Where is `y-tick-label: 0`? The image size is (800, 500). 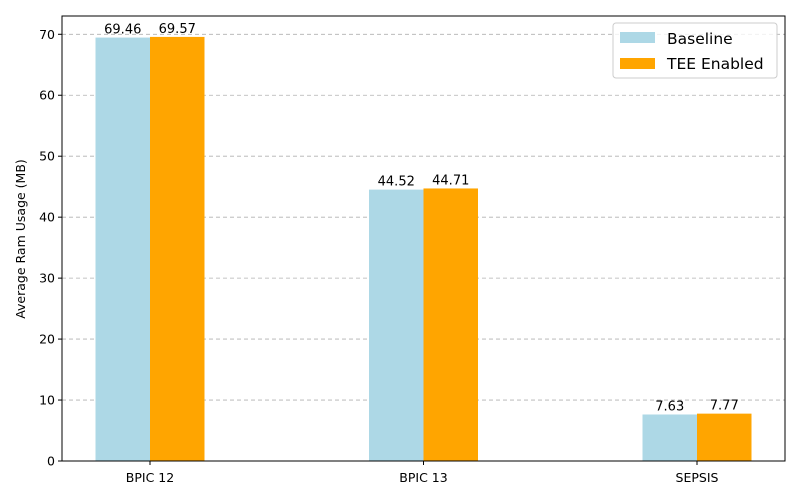
y-tick-label: 0 is located at coordinates (51, 461).